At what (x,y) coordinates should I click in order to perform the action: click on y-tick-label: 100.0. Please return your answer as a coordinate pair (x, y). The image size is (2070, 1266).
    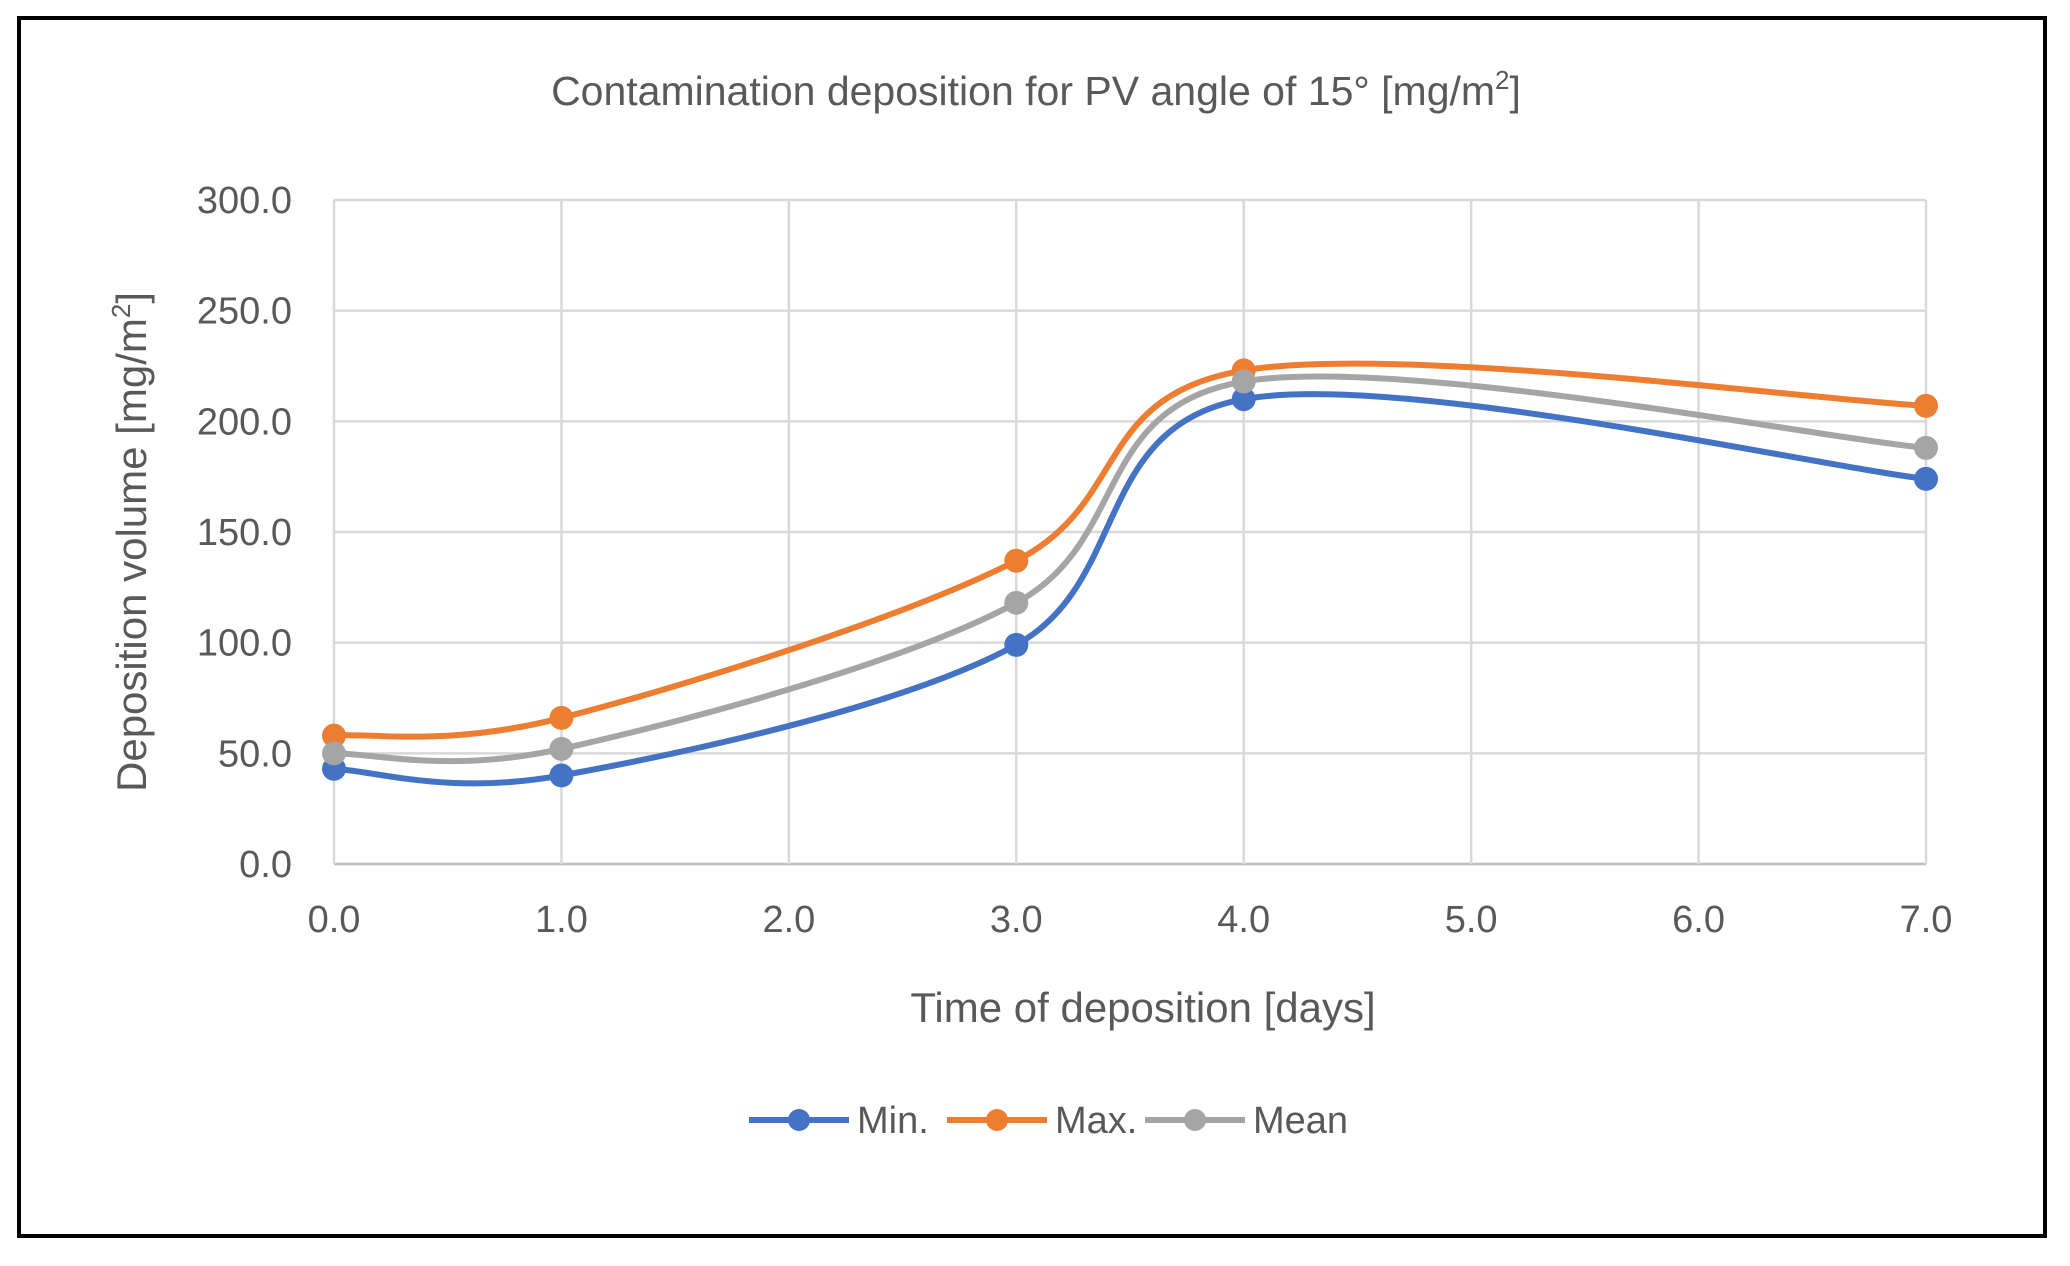
    Looking at the image, I should click on (244, 644).